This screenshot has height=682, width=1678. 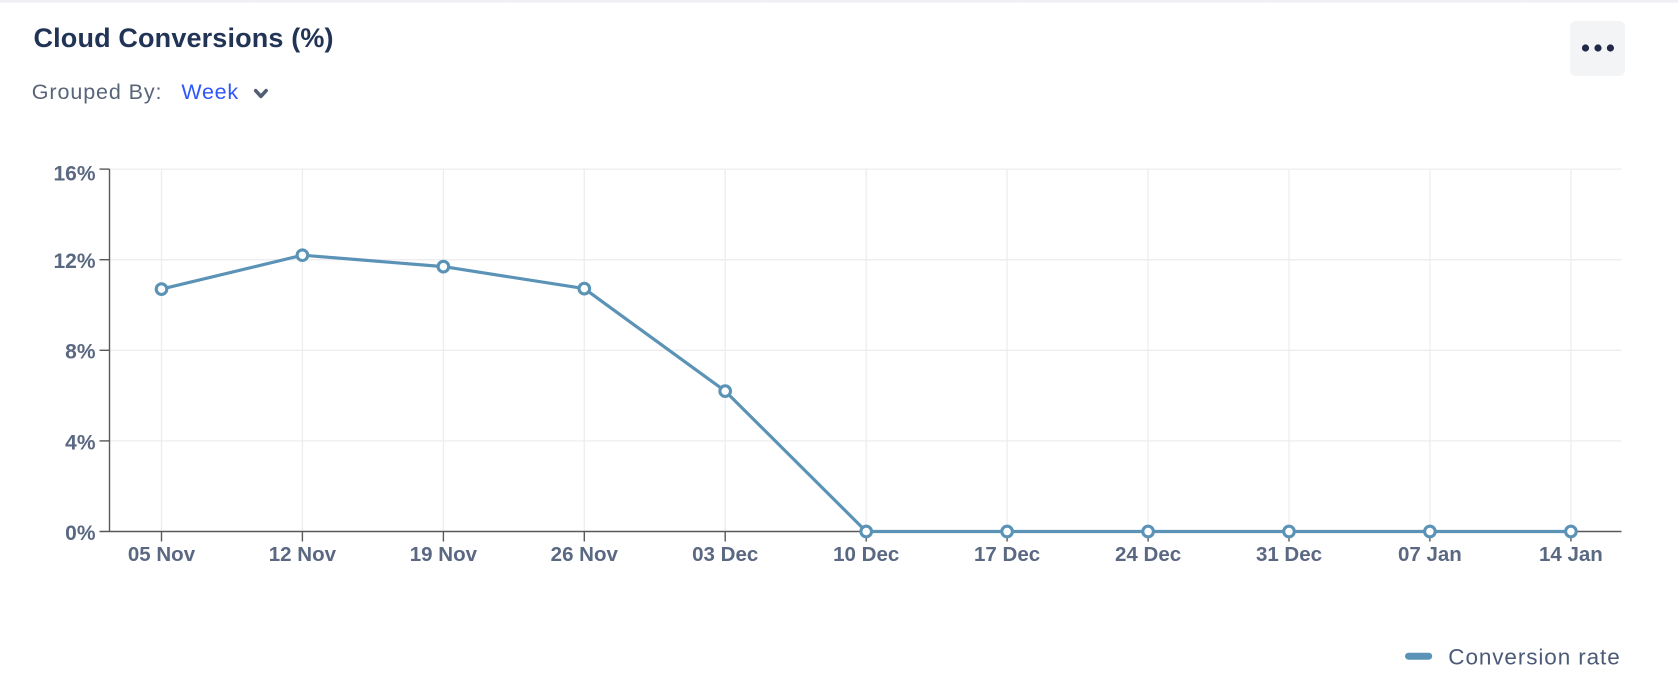 What do you see at coordinates (74, 174) in the screenshot?
I see `svg-text: 16%` at bounding box center [74, 174].